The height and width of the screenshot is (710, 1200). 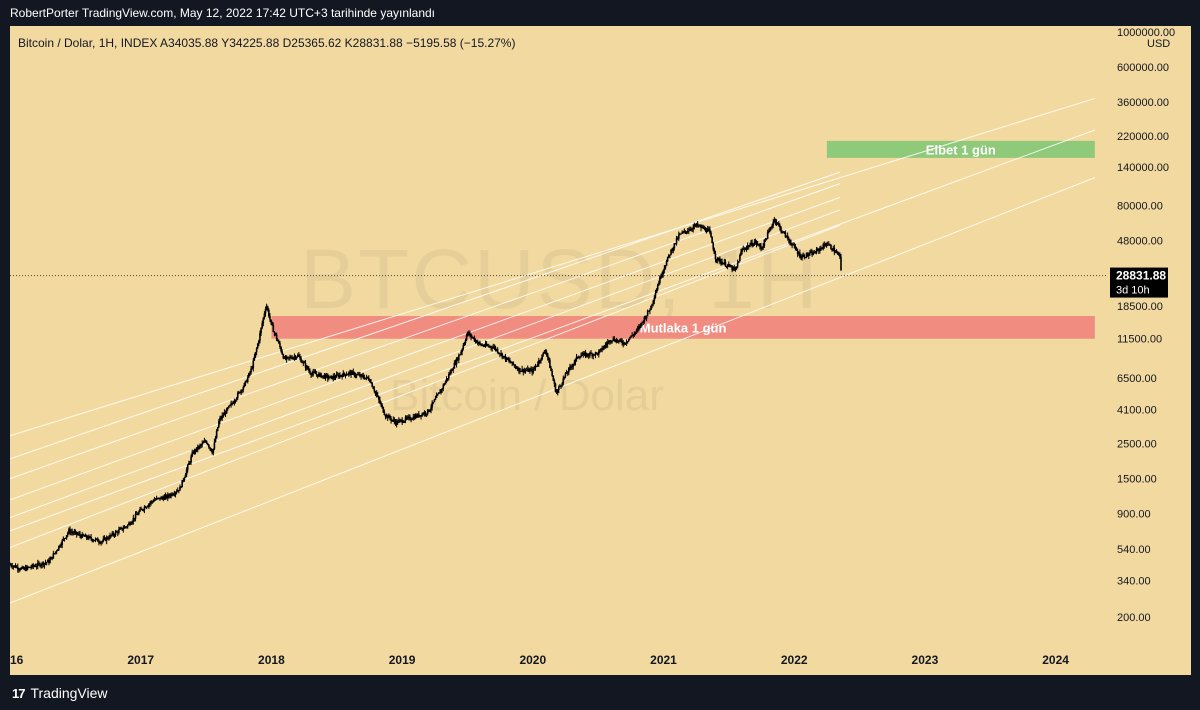 What do you see at coordinates (527, 395) in the screenshot?
I see `name-watermark: Bitcoin / Dolar` at bounding box center [527, 395].